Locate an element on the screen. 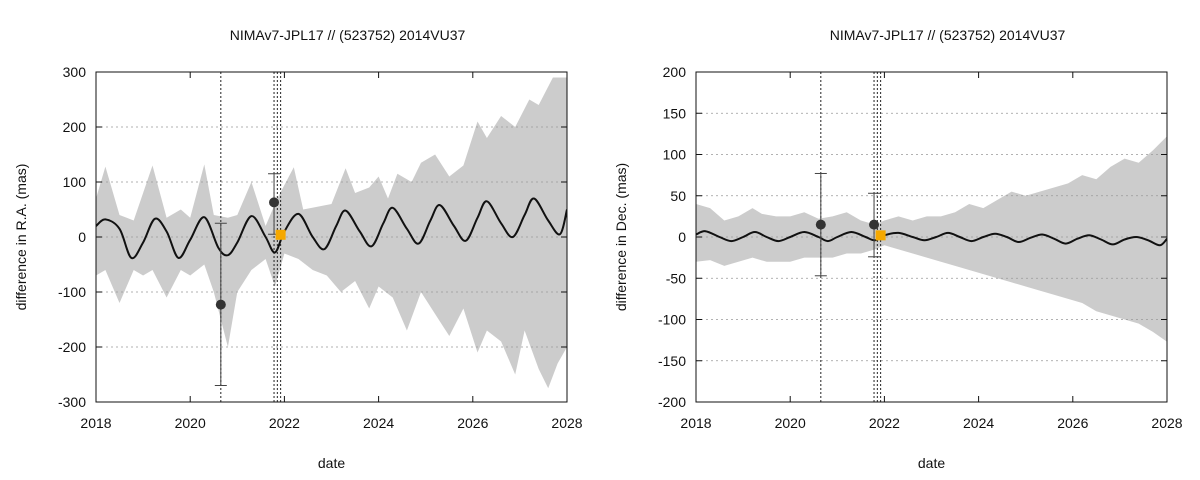 This screenshot has width=1200, height=480. y-tick-label: 300 is located at coordinates (75, 72).